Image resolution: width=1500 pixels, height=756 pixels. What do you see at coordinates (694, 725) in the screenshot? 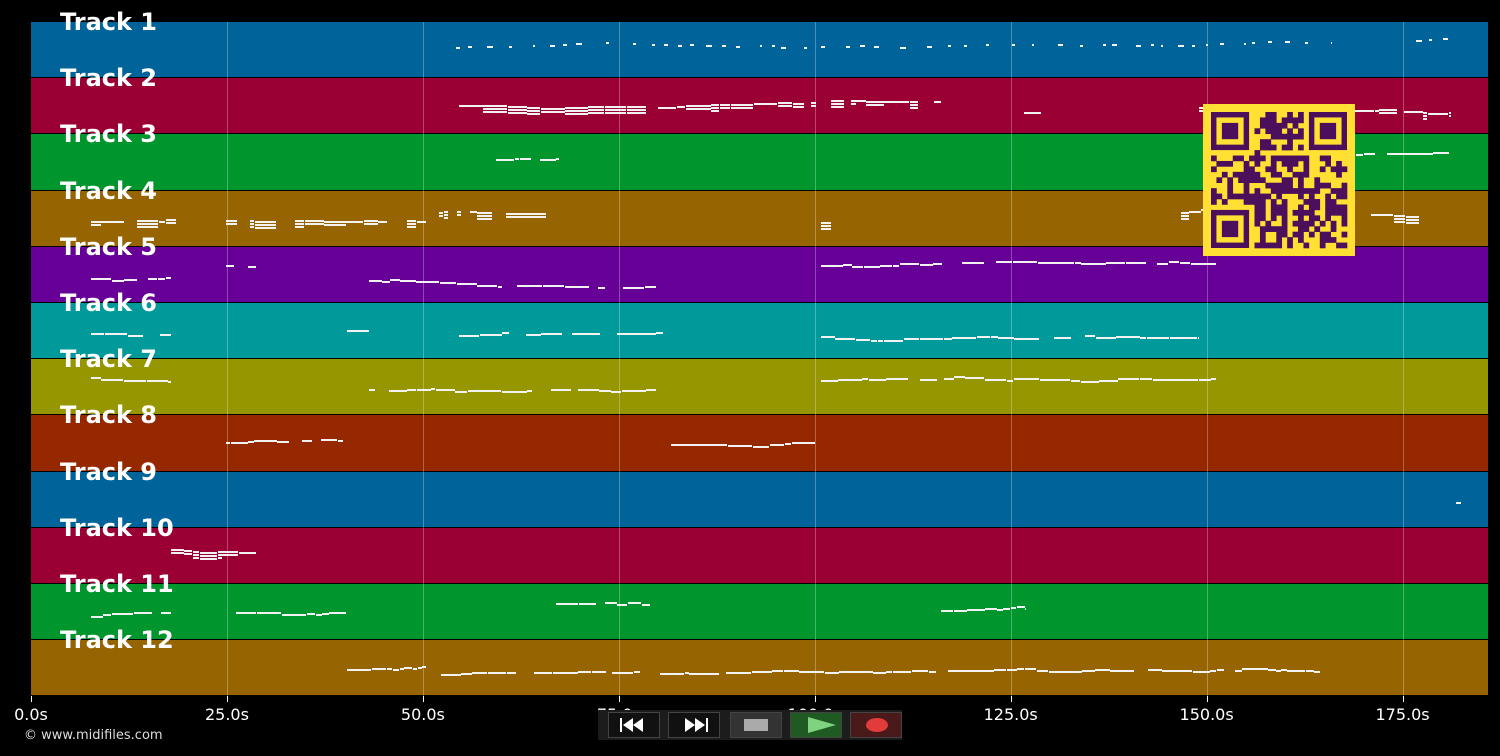
I see `fast-forward-button` at bounding box center [694, 725].